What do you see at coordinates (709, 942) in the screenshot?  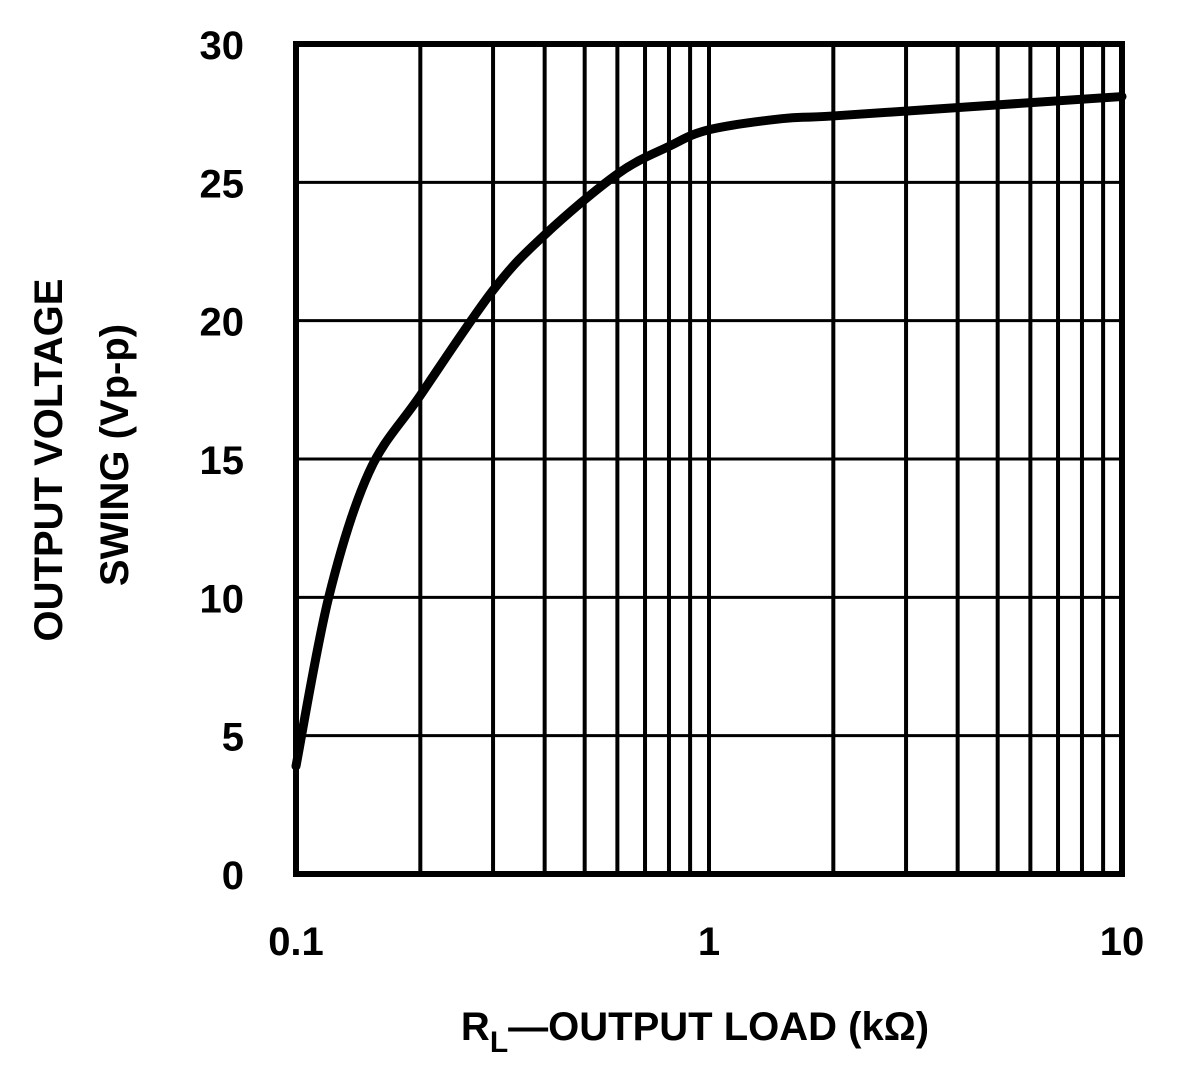 I see `x-tick-label: 1` at bounding box center [709, 942].